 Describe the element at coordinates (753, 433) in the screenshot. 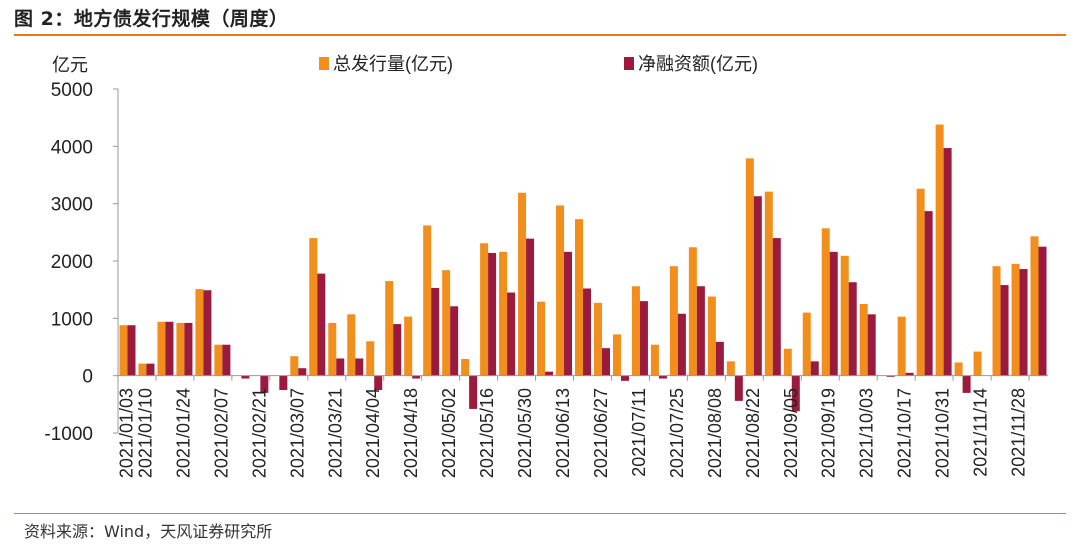

I see `x-tick-label: 2021/08/22` at that location.